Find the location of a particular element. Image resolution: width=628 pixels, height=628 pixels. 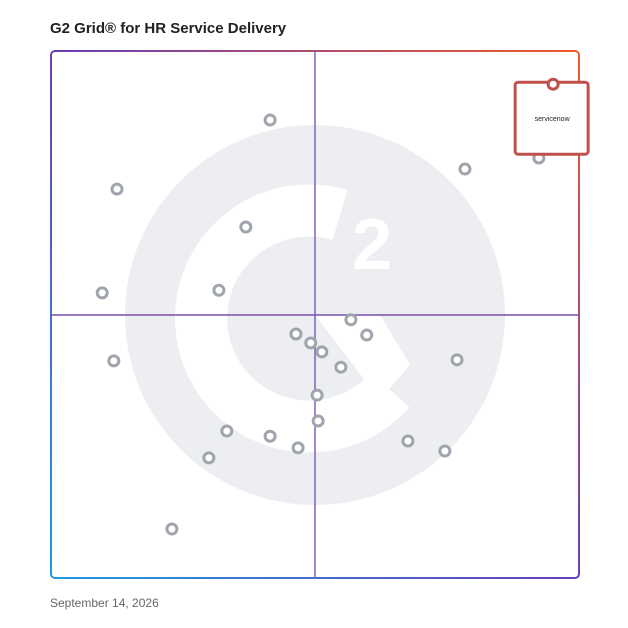

chart-title: G2 Grid® for HR Service Delivery is located at coordinates (168, 28).